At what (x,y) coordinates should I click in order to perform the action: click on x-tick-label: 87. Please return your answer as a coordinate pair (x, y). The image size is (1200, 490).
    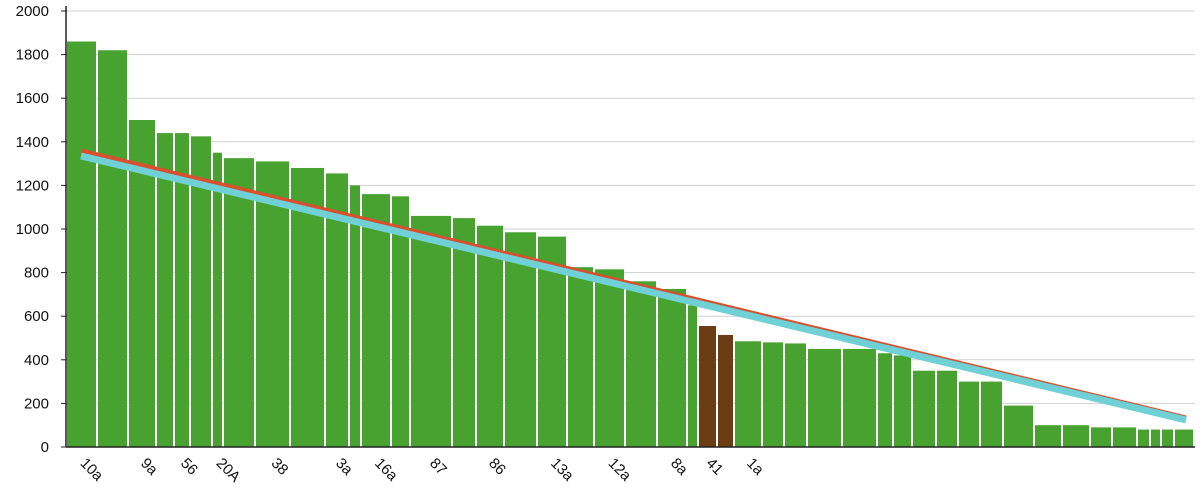
    Looking at the image, I should click on (438, 467).